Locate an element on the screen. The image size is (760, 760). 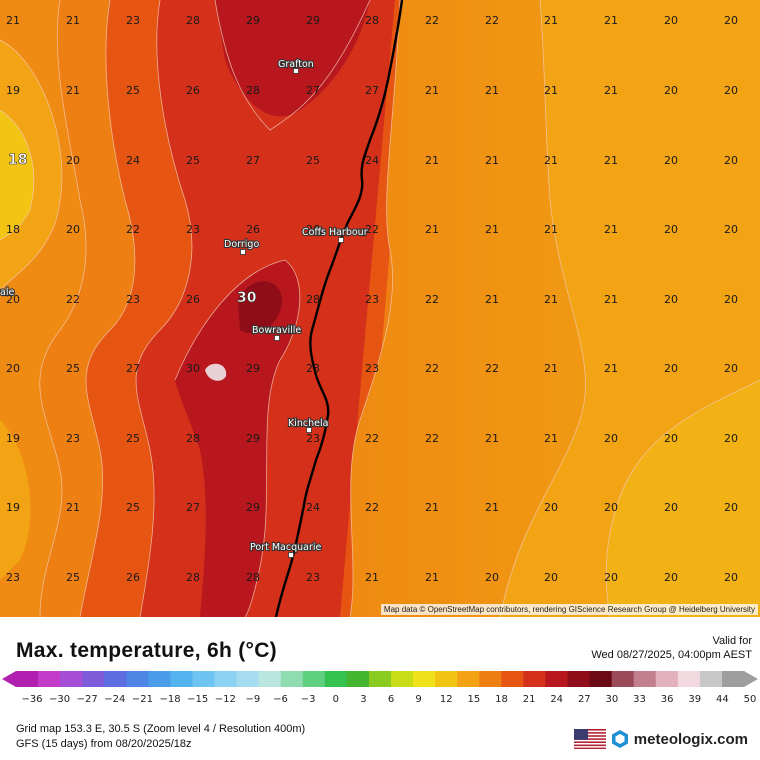
contour-label-18: 18 is located at coordinates (17, 160).